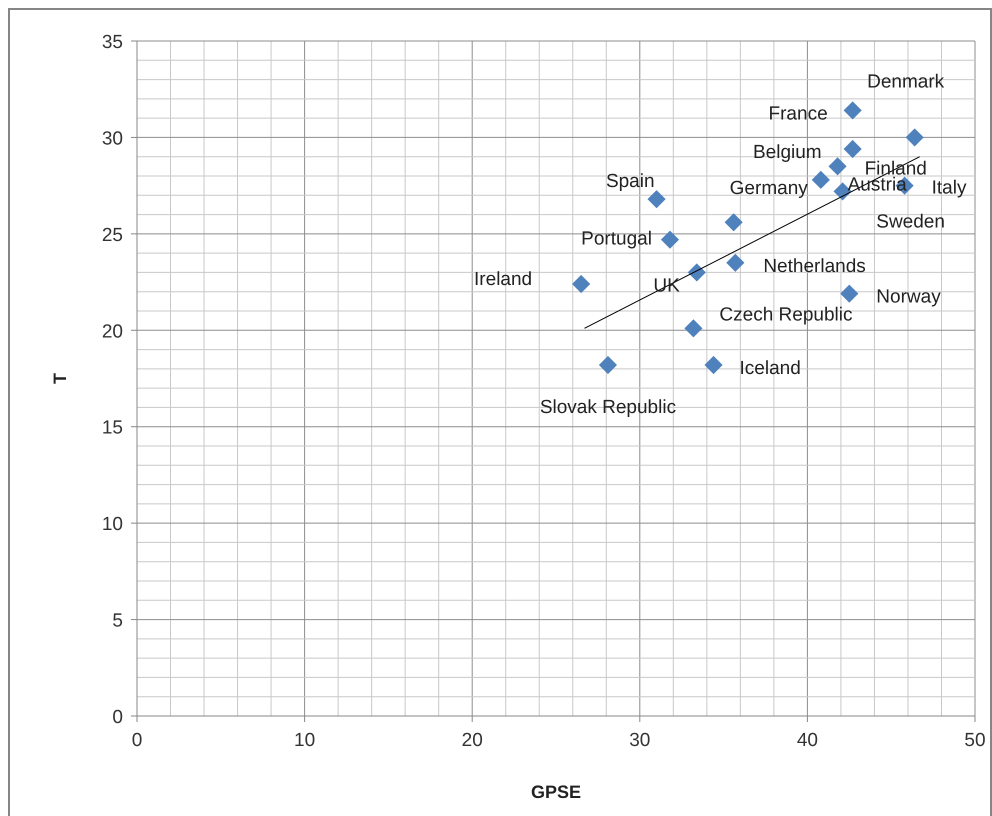  Describe the element at coordinates (786, 315) in the screenshot. I see `annotation: Czech Republic` at that location.